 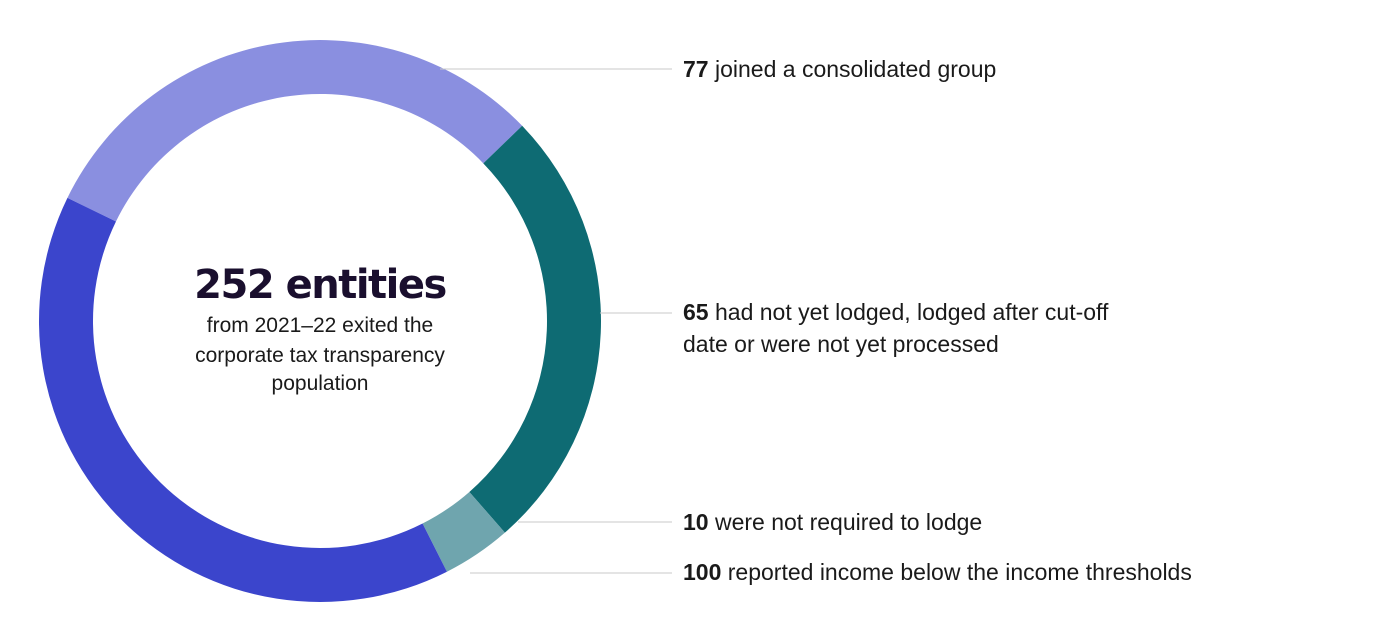 What do you see at coordinates (320, 285) in the screenshot?
I see `center-total-label: 252 entities` at bounding box center [320, 285].